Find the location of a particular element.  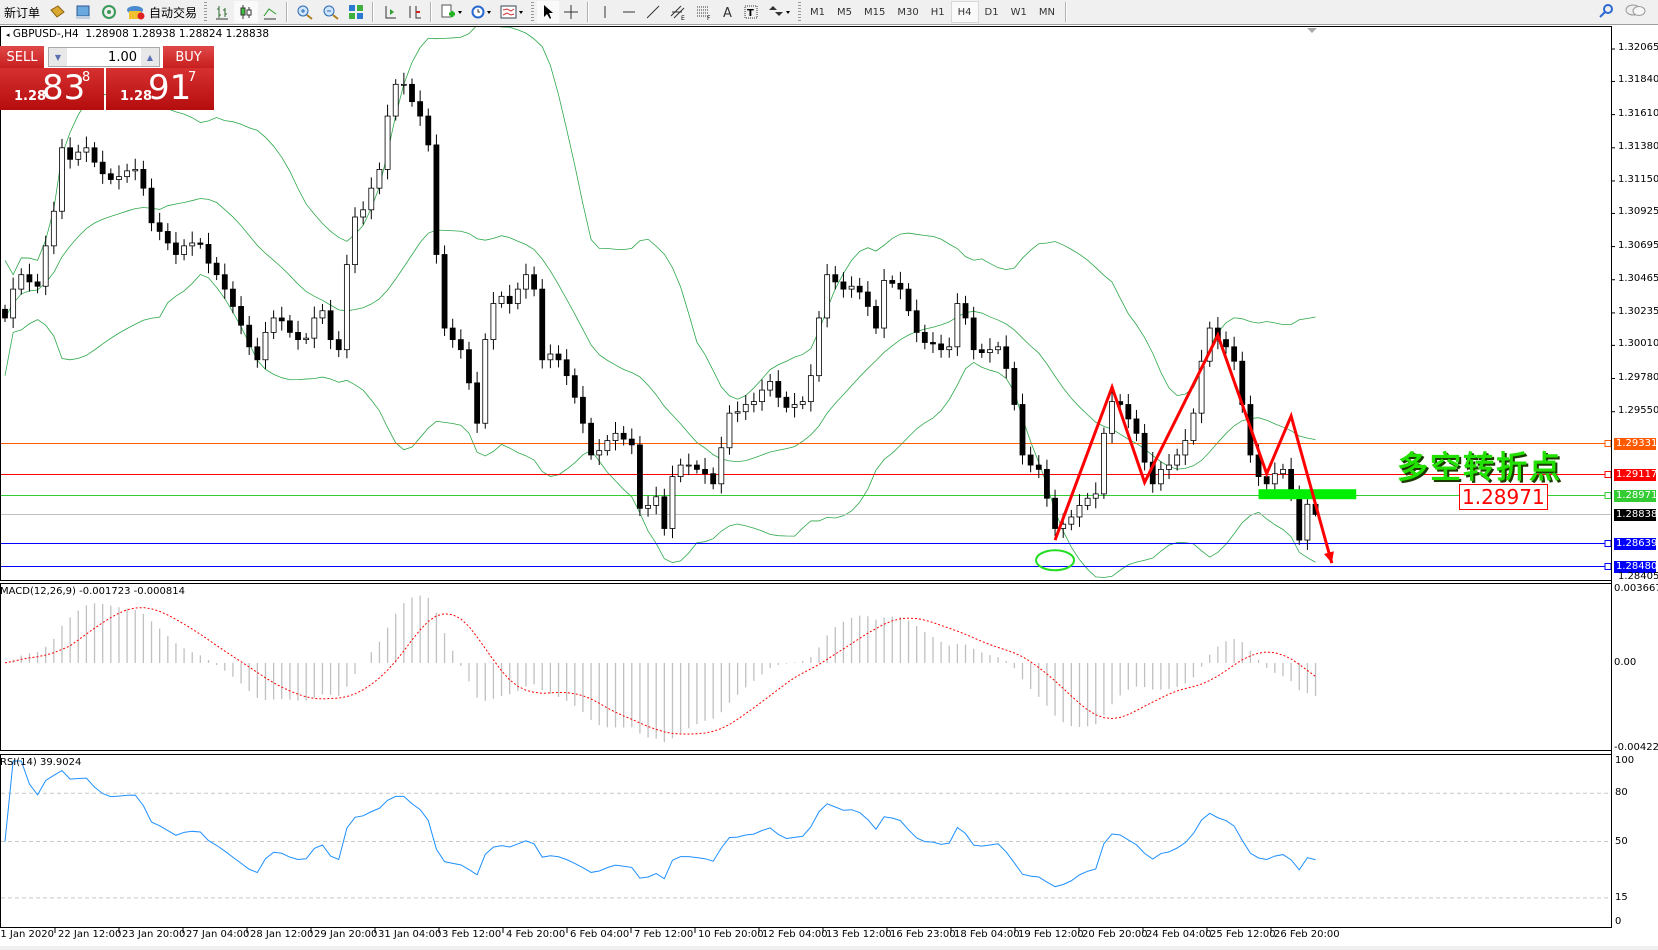

buy-button: BUY is located at coordinates (188, 57).